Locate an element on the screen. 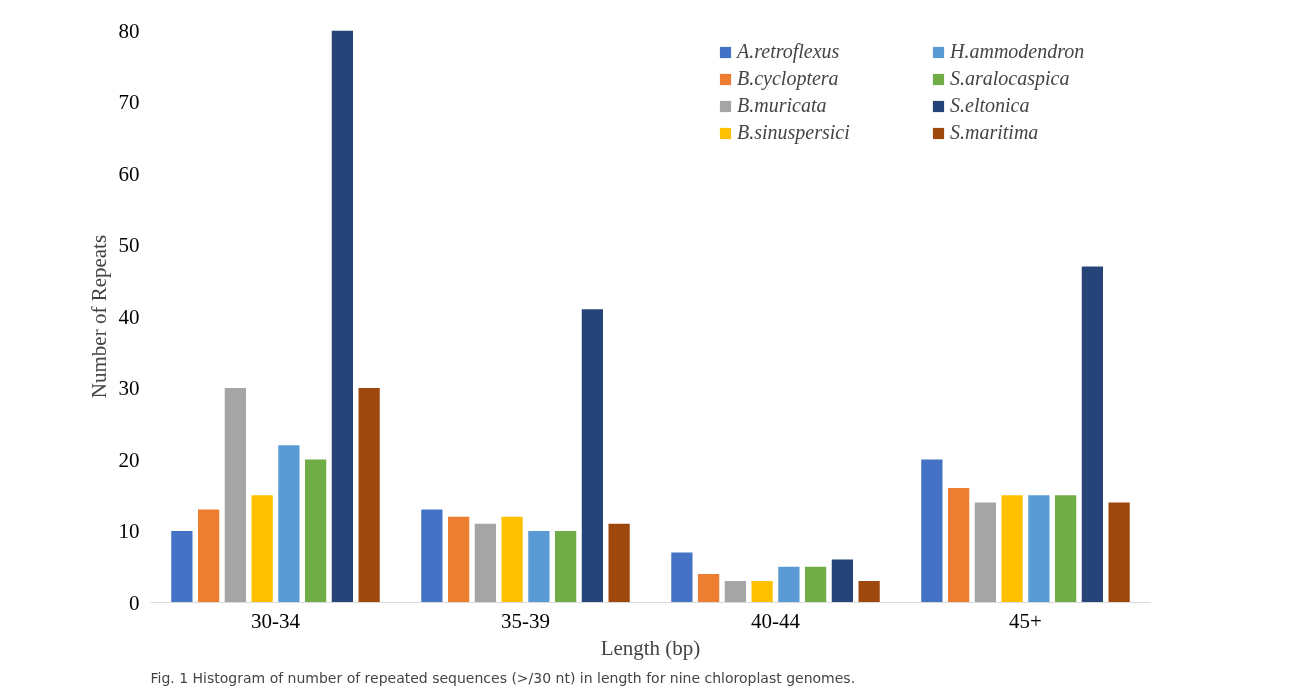  y-tick-label: 80 is located at coordinates (129, 30).